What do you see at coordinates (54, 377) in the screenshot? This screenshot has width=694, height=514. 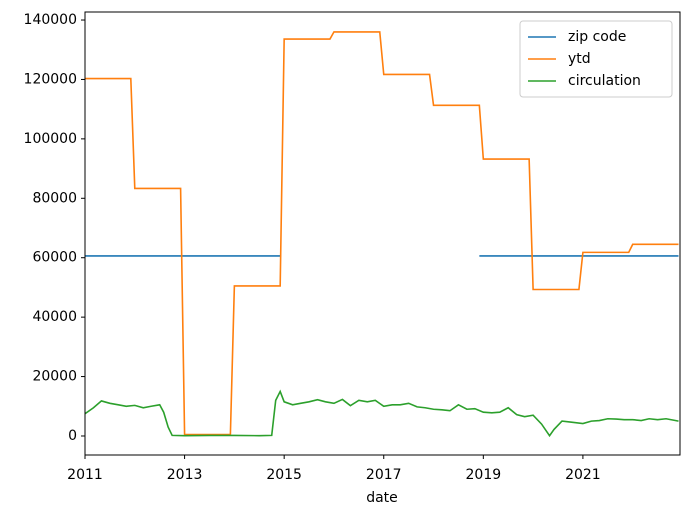 I see `y-tick-label: 20000` at bounding box center [54, 377].